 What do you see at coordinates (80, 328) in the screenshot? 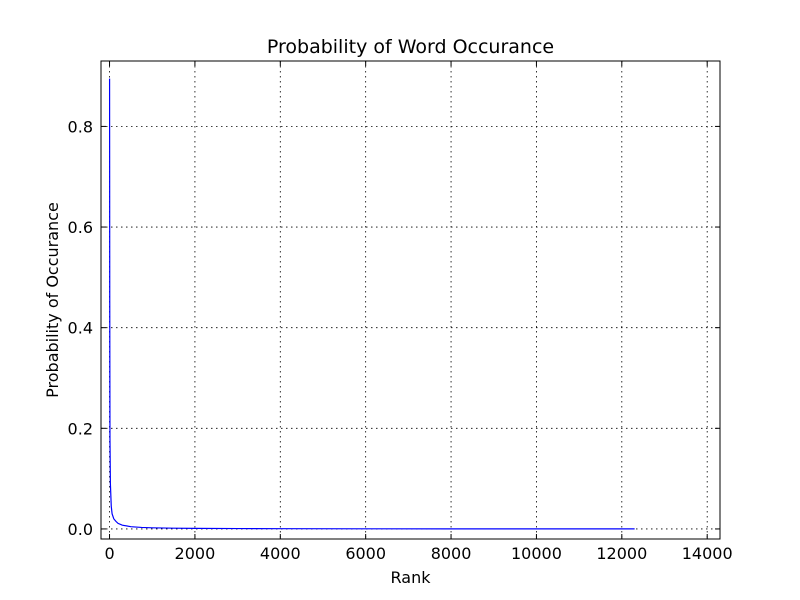
I see `y-tick-label: 0.4` at bounding box center [80, 328].